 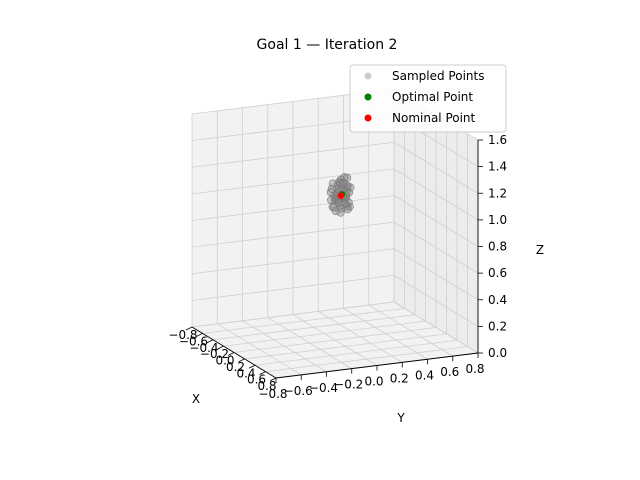 I want to click on x-tick-label: 0.4, so click(x=245, y=373).